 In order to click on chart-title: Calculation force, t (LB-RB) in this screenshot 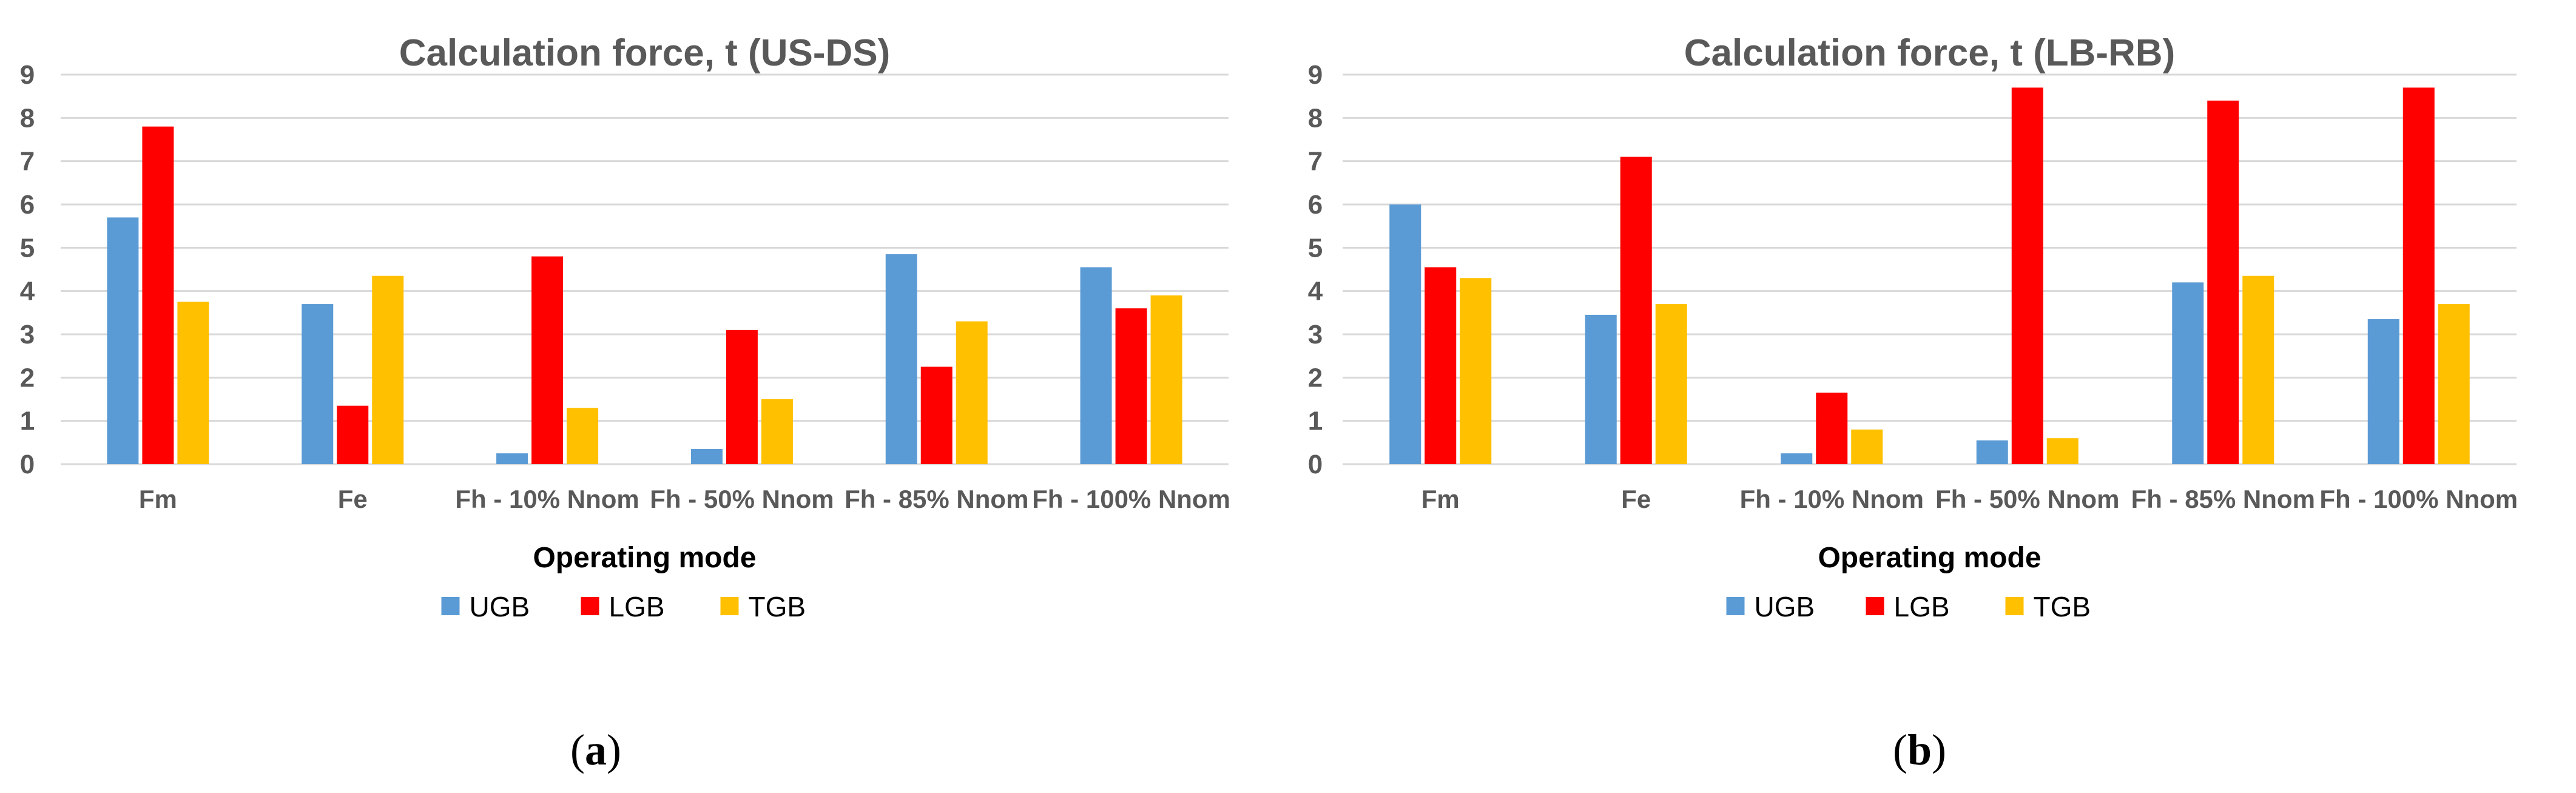, I will do `click(1929, 53)`.